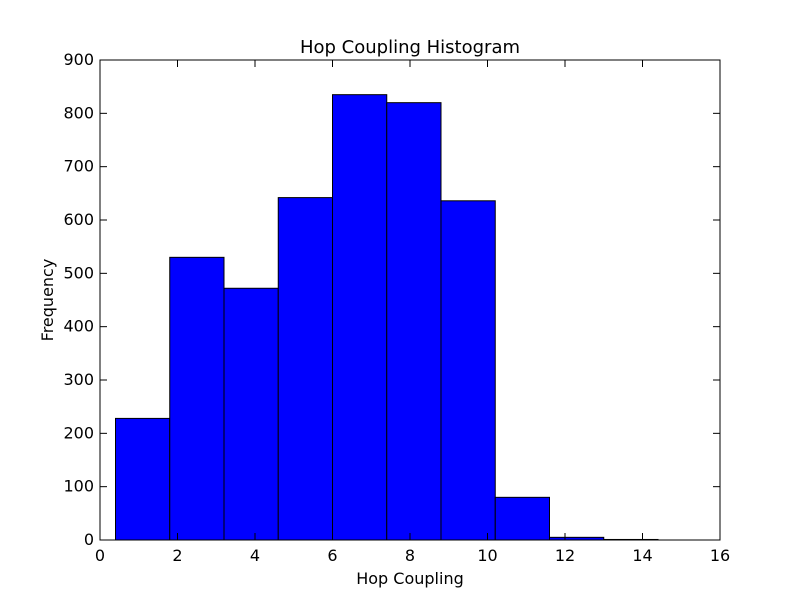 The image size is (800, 604). I want to click on x-tick-label-2: 4, so click(255, 555).